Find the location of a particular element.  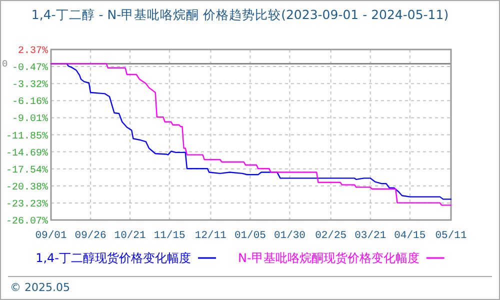

x-tick-label: 09/01 is located at coordinates (51, 236).